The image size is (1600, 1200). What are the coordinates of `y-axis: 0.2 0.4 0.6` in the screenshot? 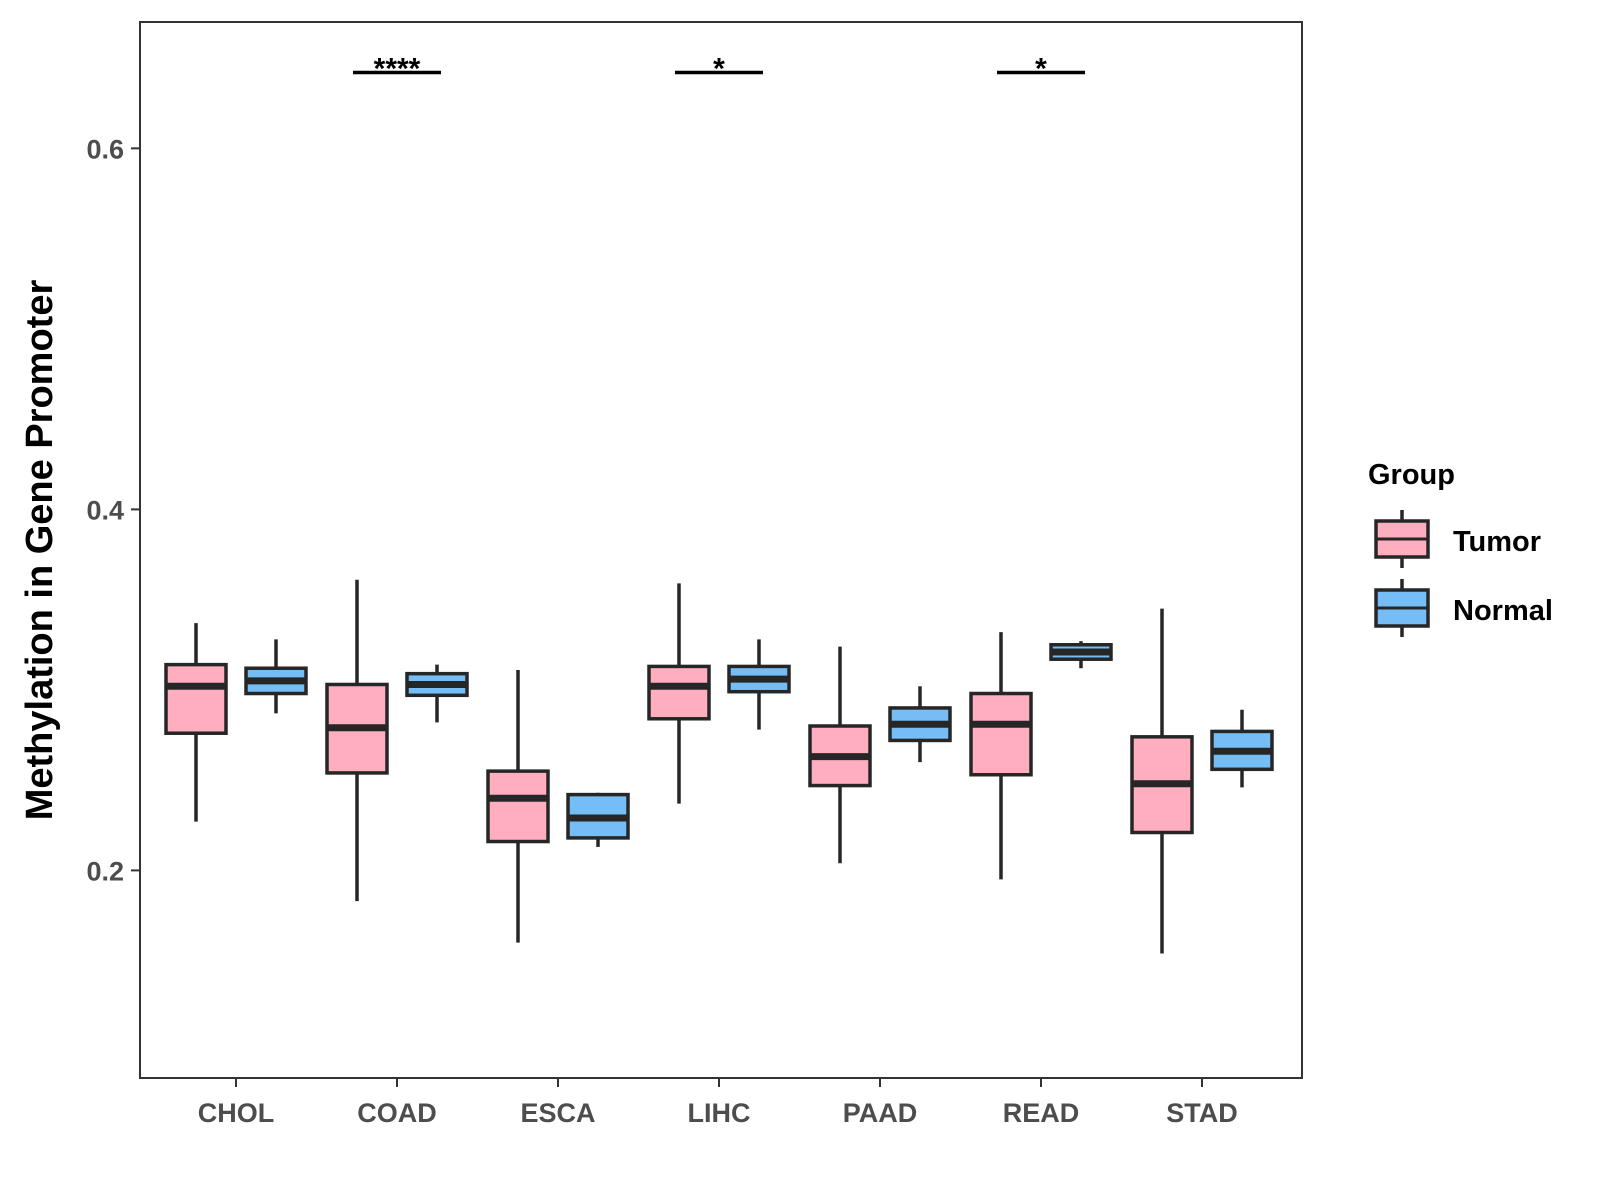 It's located at (113, 510).